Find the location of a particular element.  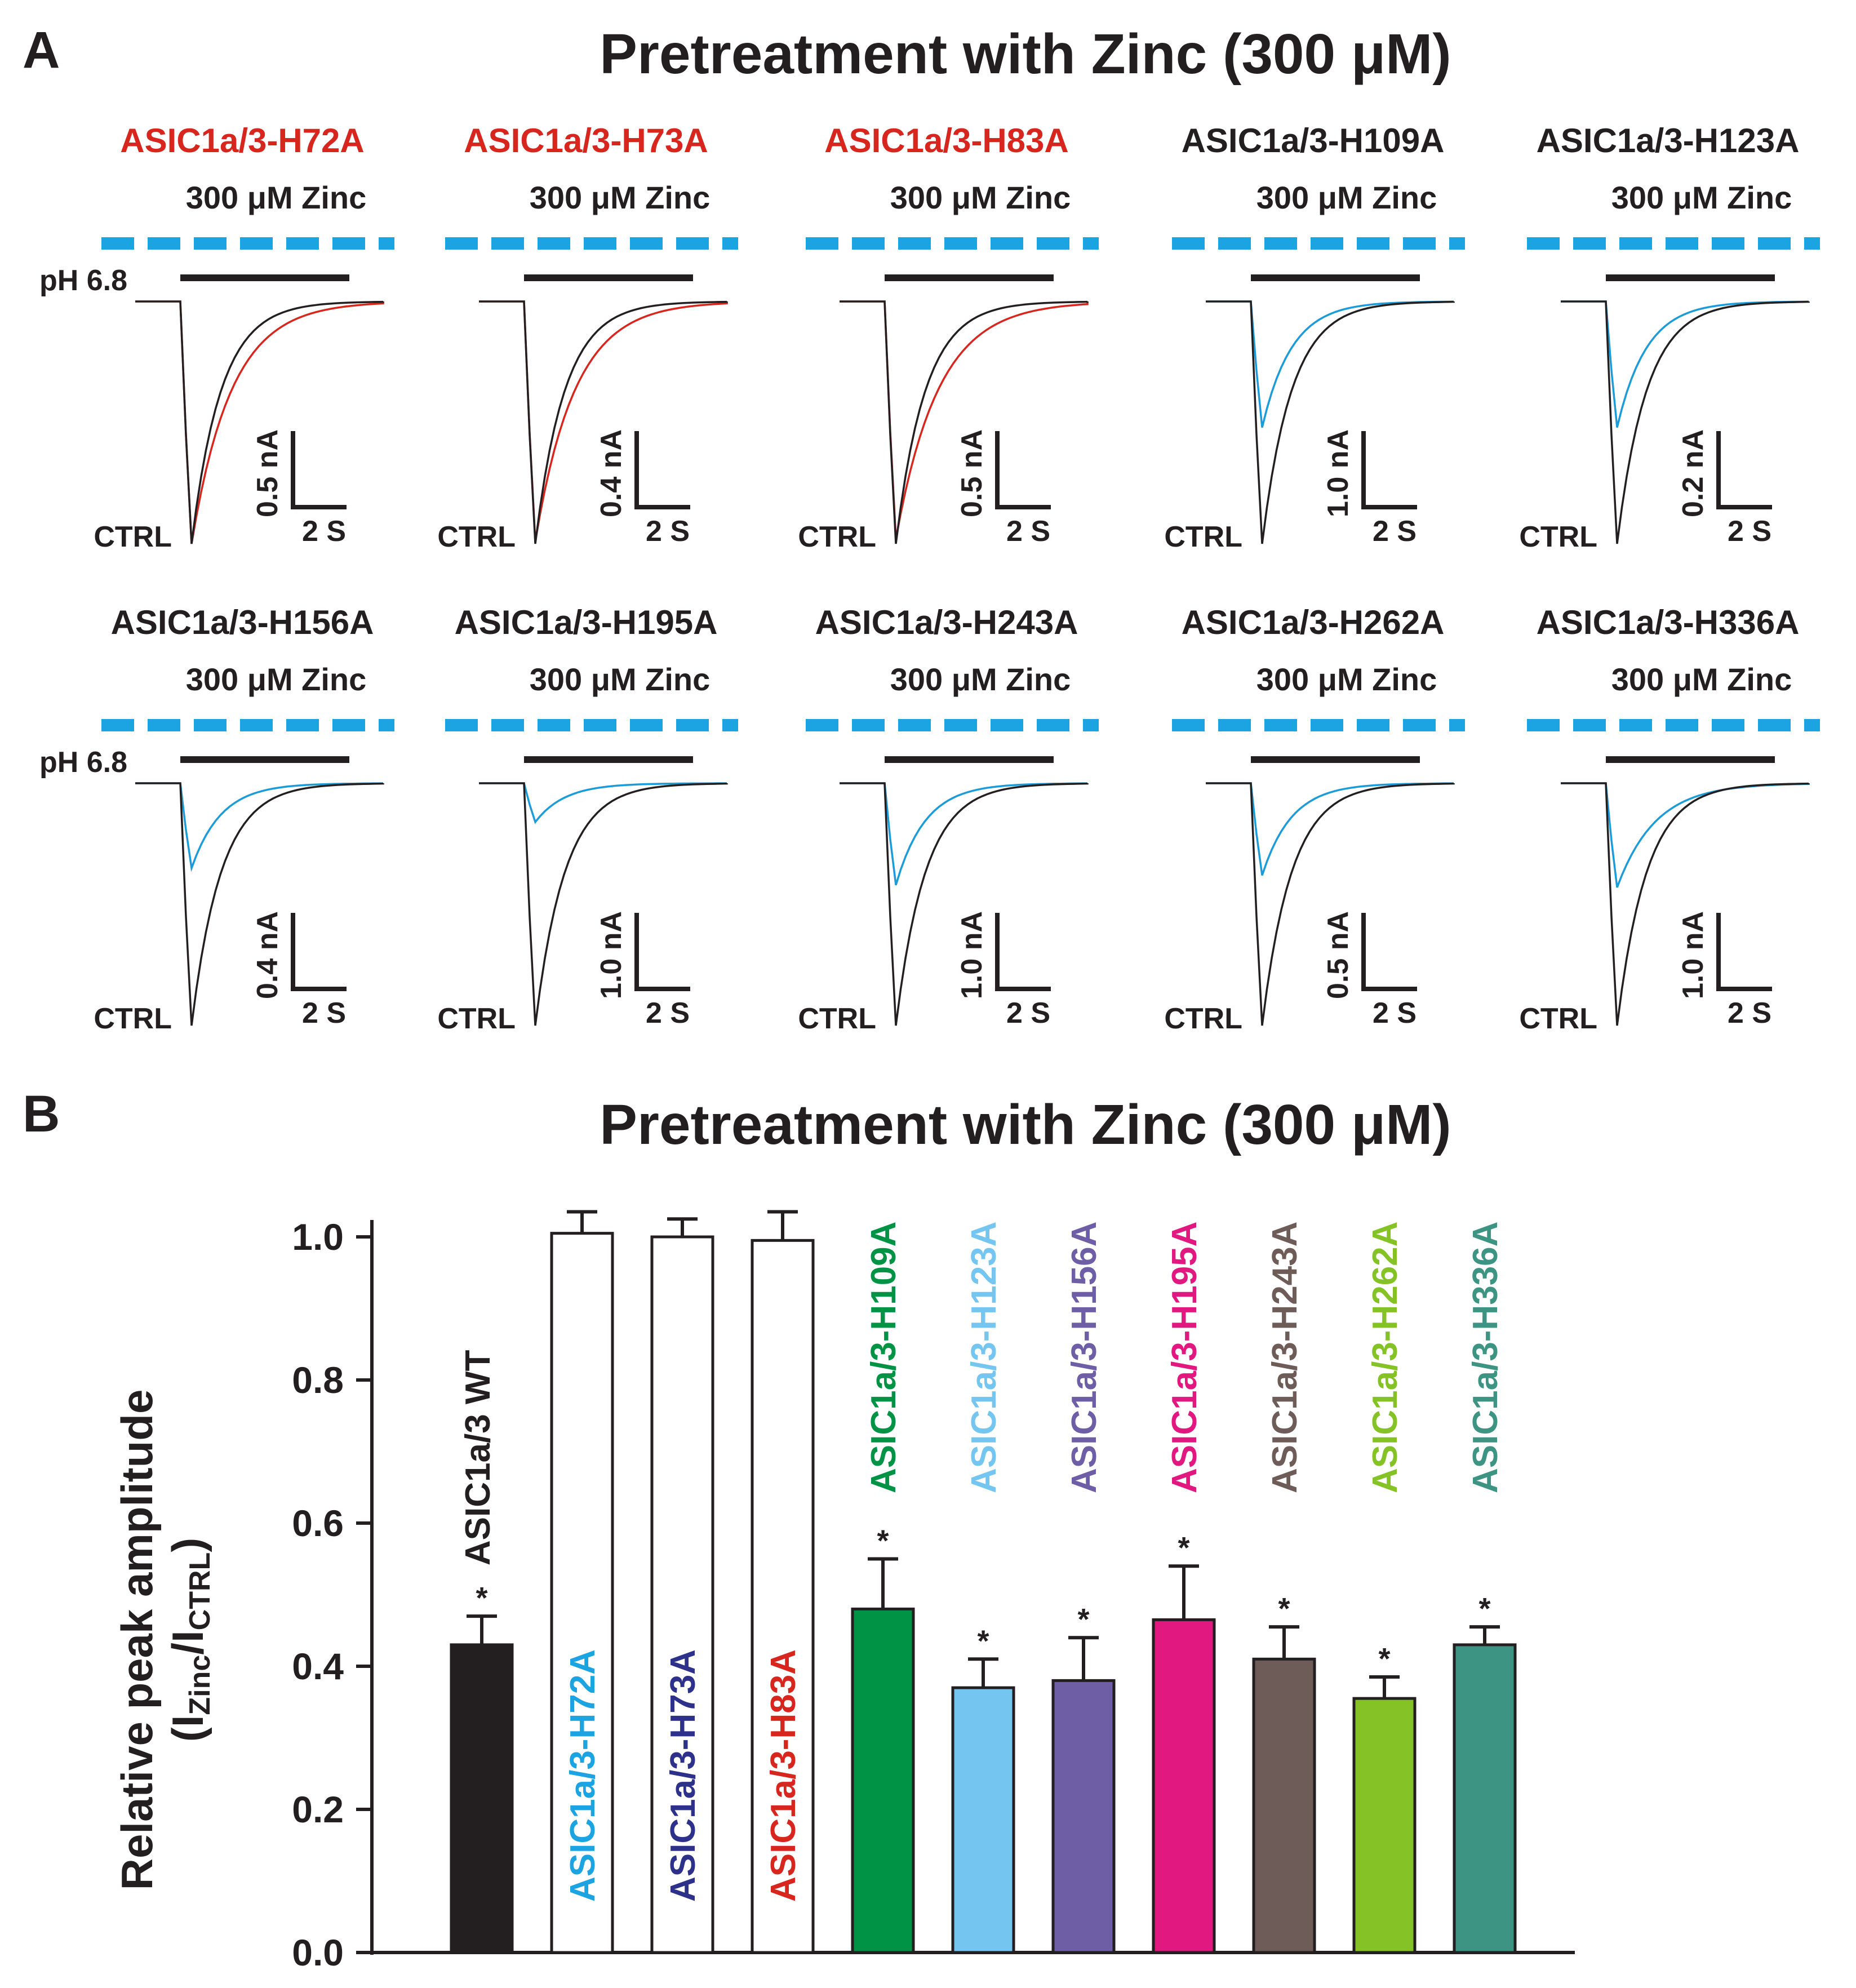

trace-title: ASIC1a/3-H83A is located at coordinates (947, 140).